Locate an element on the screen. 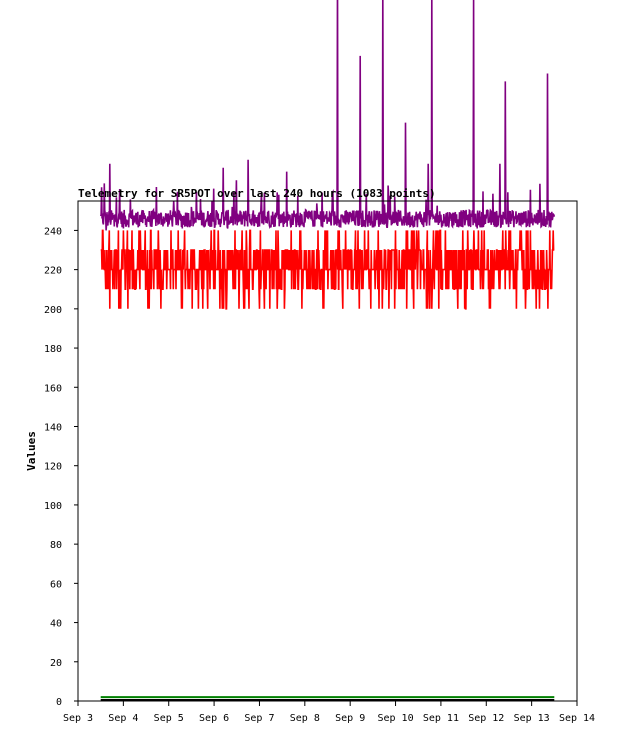 The width and height of the screenshot is (618, 741). y-tick-label: 100 is located at coordinates (53, 506).